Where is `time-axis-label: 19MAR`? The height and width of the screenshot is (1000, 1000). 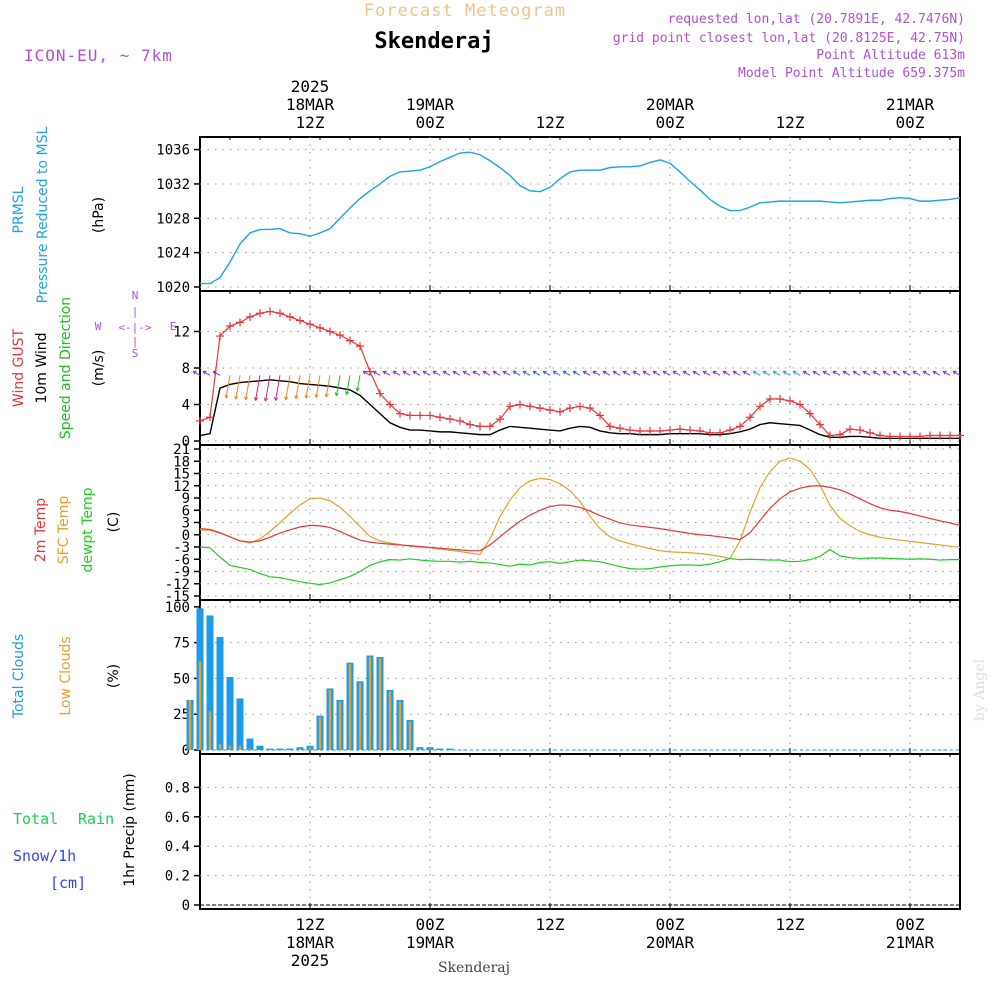 time-axis-label: 19MAR is located at coordinates (430, 104).